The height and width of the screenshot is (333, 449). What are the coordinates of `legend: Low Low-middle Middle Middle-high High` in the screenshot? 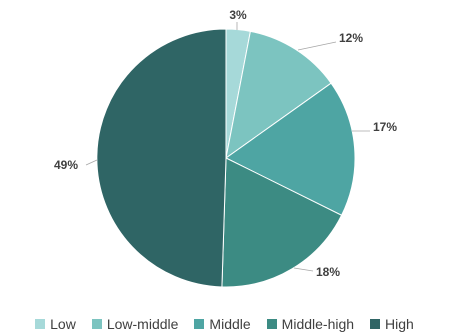 It's located at (224, 324).